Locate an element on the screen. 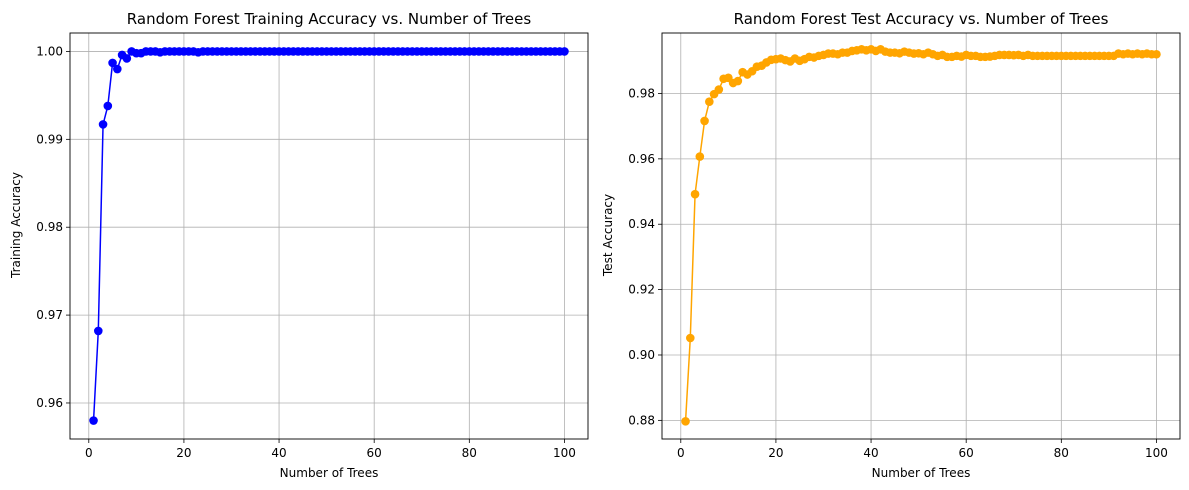 Image resolution: width=1189 pixels, height=490 pixels. y-tick-label: 0.92 is located at coordinates (641, 290).